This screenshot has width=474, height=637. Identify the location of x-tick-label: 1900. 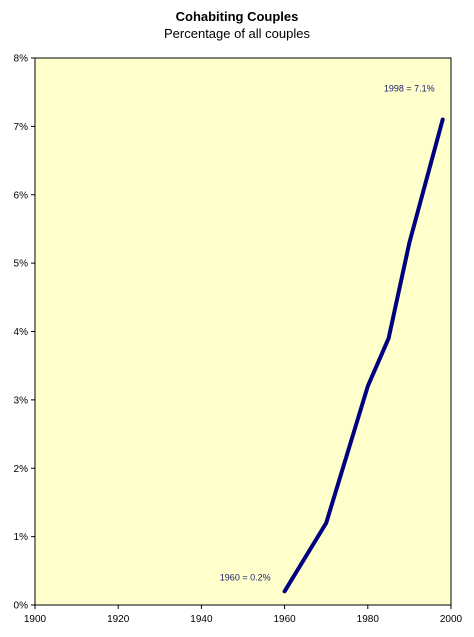
(35, 619).